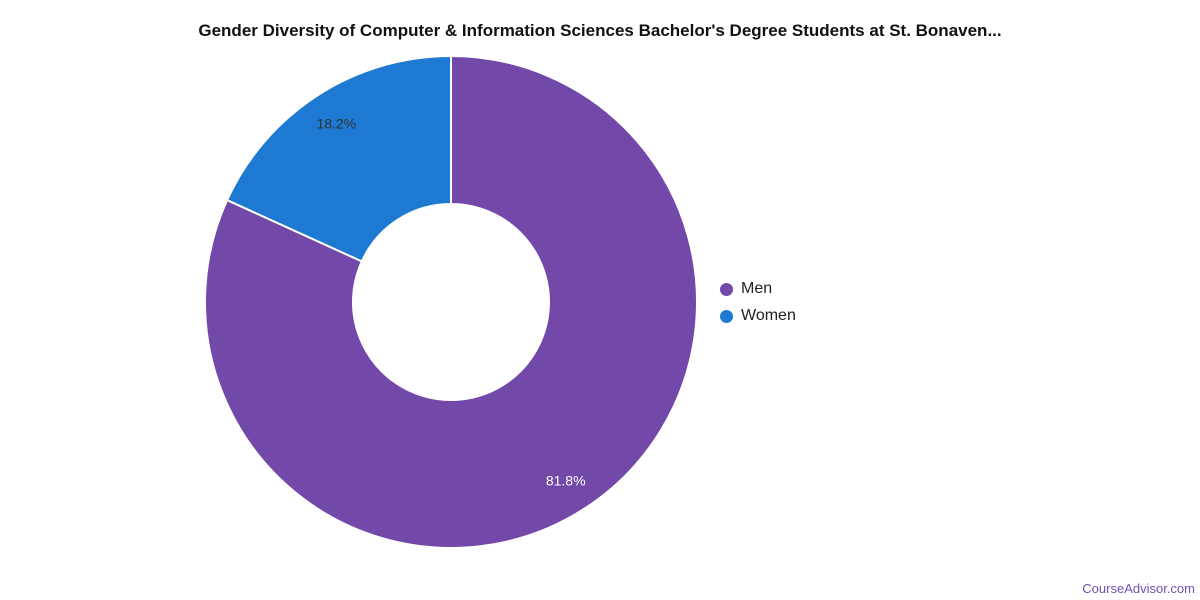  I want to click on legend-label-men: Men, so click(757, 288).